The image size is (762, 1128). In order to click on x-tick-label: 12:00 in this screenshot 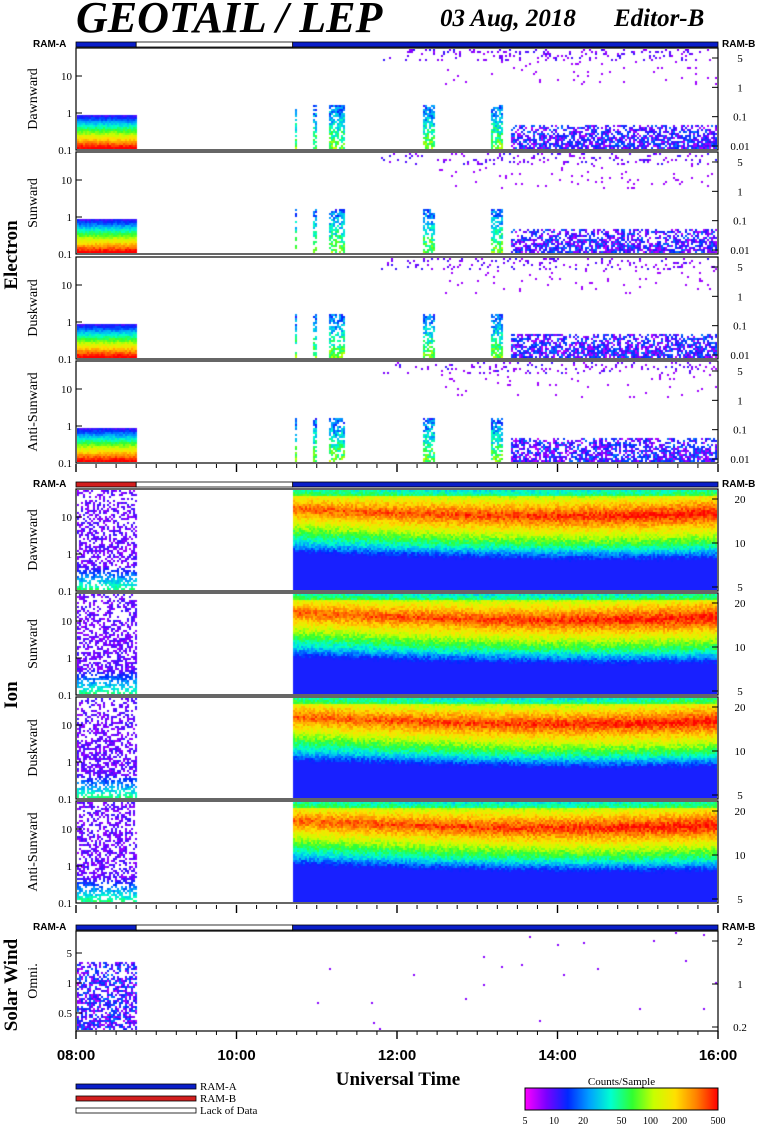, I will do `click(397, 1055)`.